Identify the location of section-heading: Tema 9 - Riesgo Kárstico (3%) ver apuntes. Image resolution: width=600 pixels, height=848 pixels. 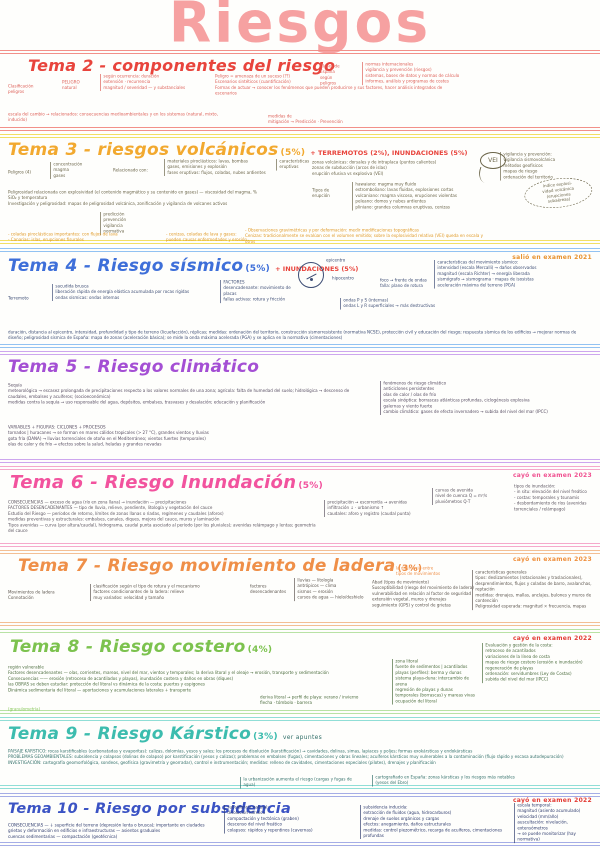
(165, 734).